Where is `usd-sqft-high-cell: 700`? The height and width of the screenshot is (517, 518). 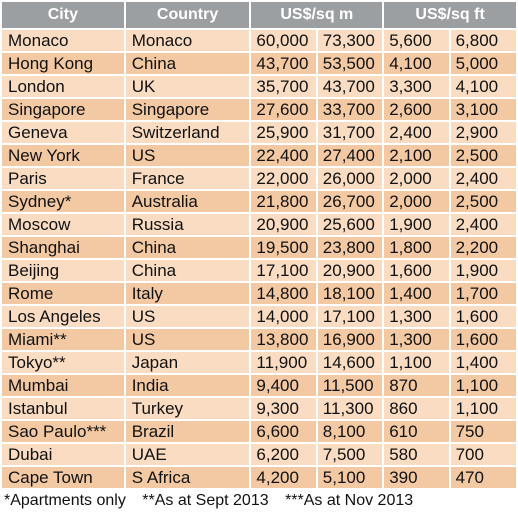 usd-sqft-high-cell: 700 is located at coordinates (482, 455).